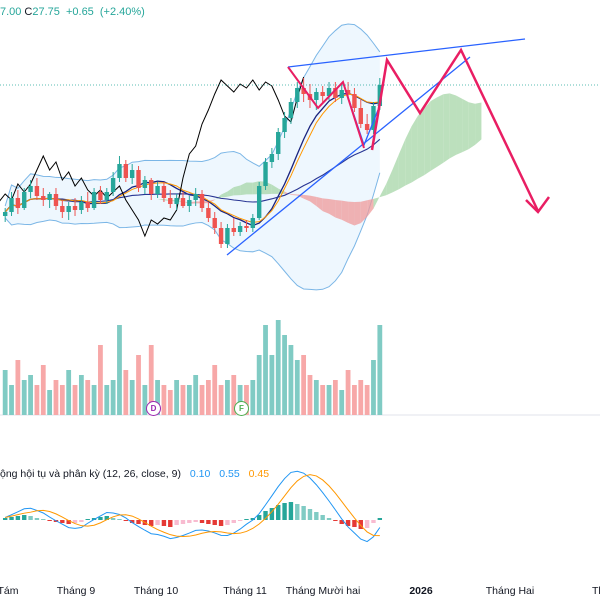 Image resolution: width=600 pixels, height=600 pixels. What do you see at coordinates (323, 591) in the screenshot?
I see `x-axis-label-4: Tháng Mười hai` at bounding box center [323, 591].